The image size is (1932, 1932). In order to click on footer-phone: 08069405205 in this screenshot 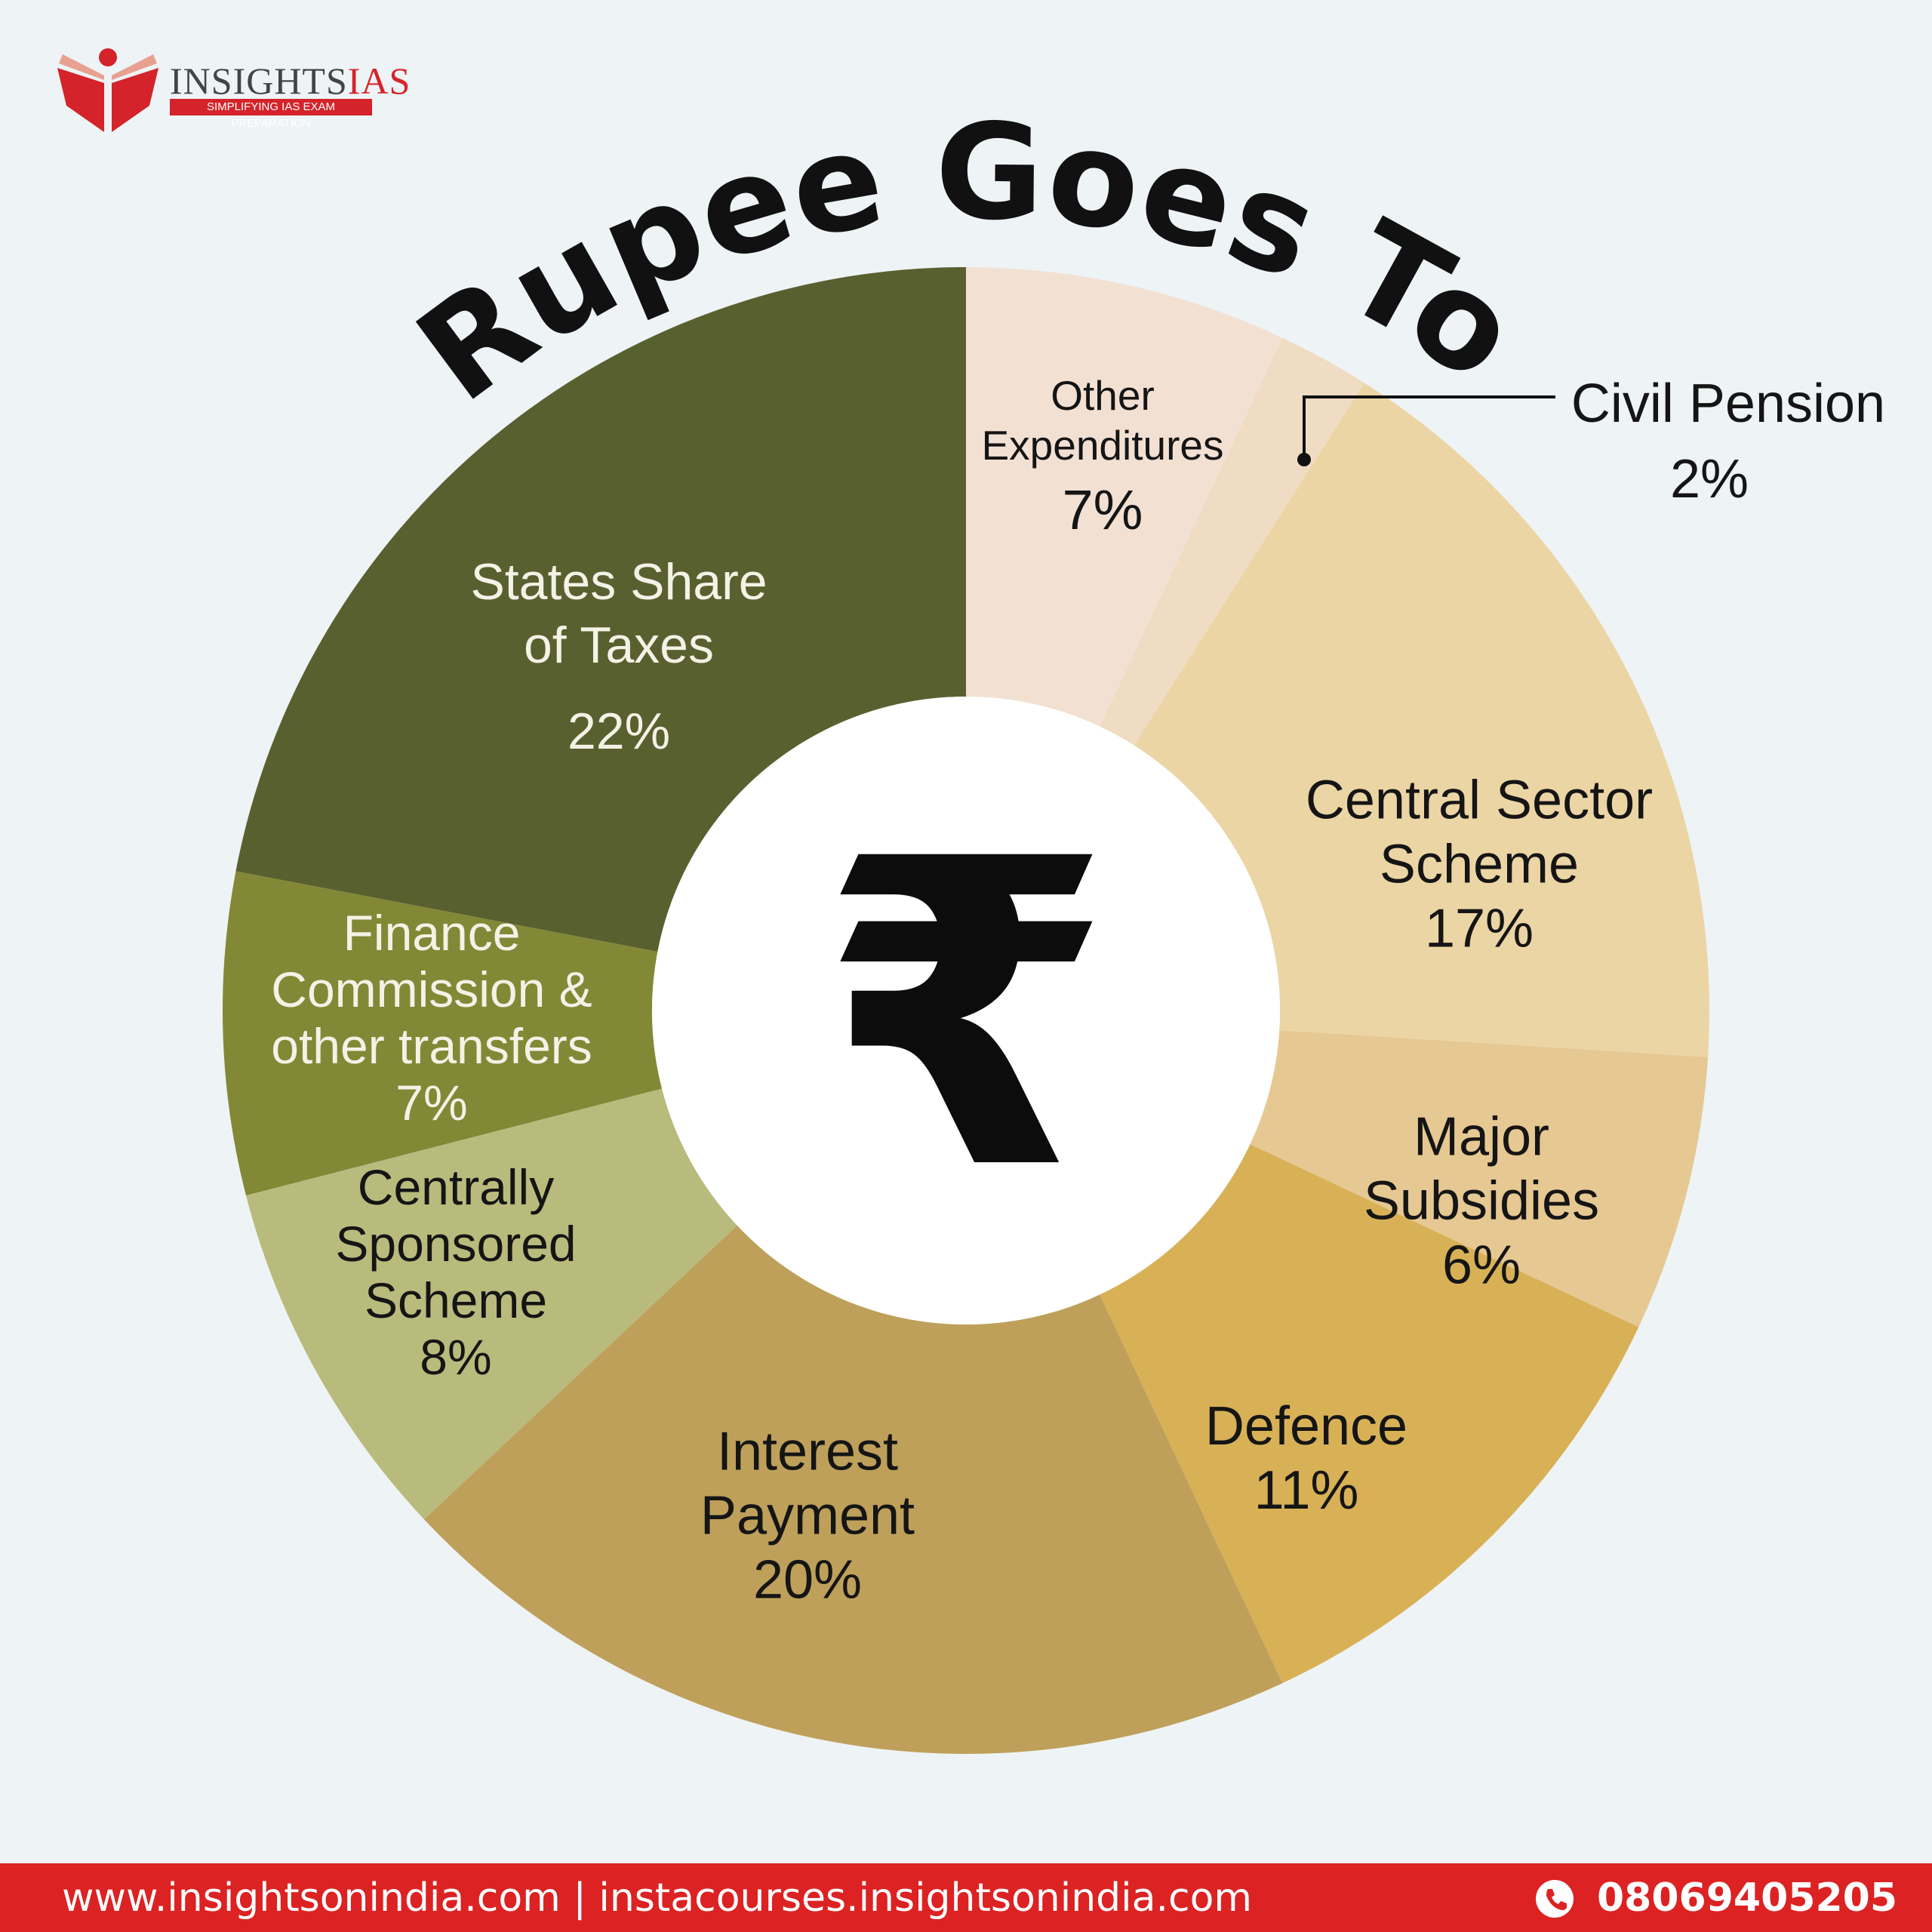, I will do `click(1747, 1898)`.